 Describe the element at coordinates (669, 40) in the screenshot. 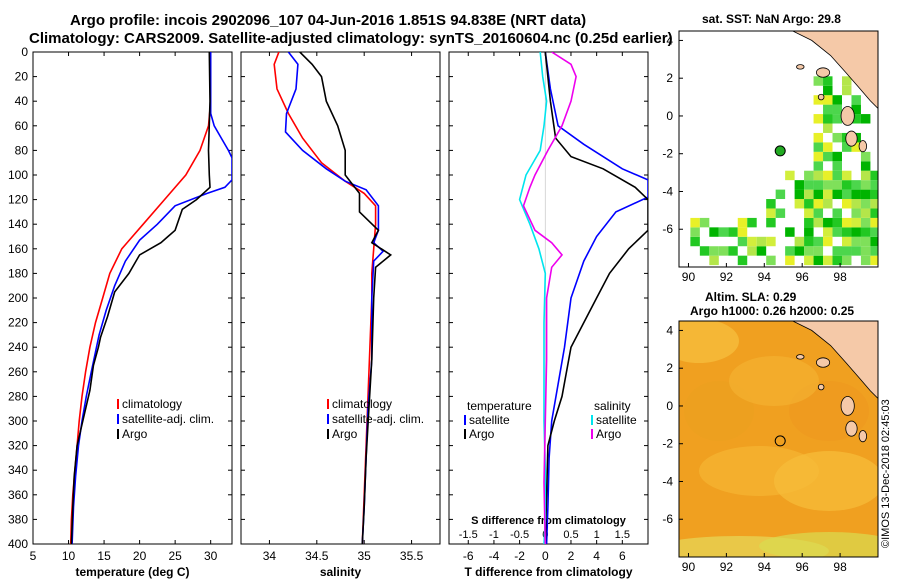

I see `y-tick-label: 4` at that location.